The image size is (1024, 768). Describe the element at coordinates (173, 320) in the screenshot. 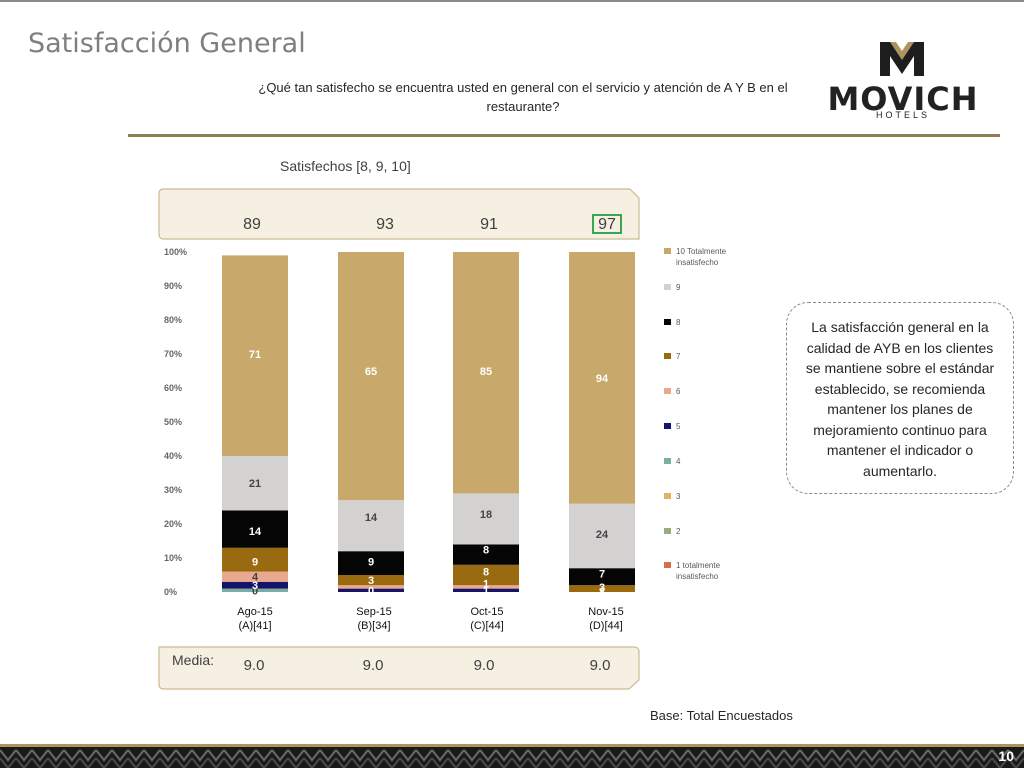

I see `y-tick-label: 80%` at that location.